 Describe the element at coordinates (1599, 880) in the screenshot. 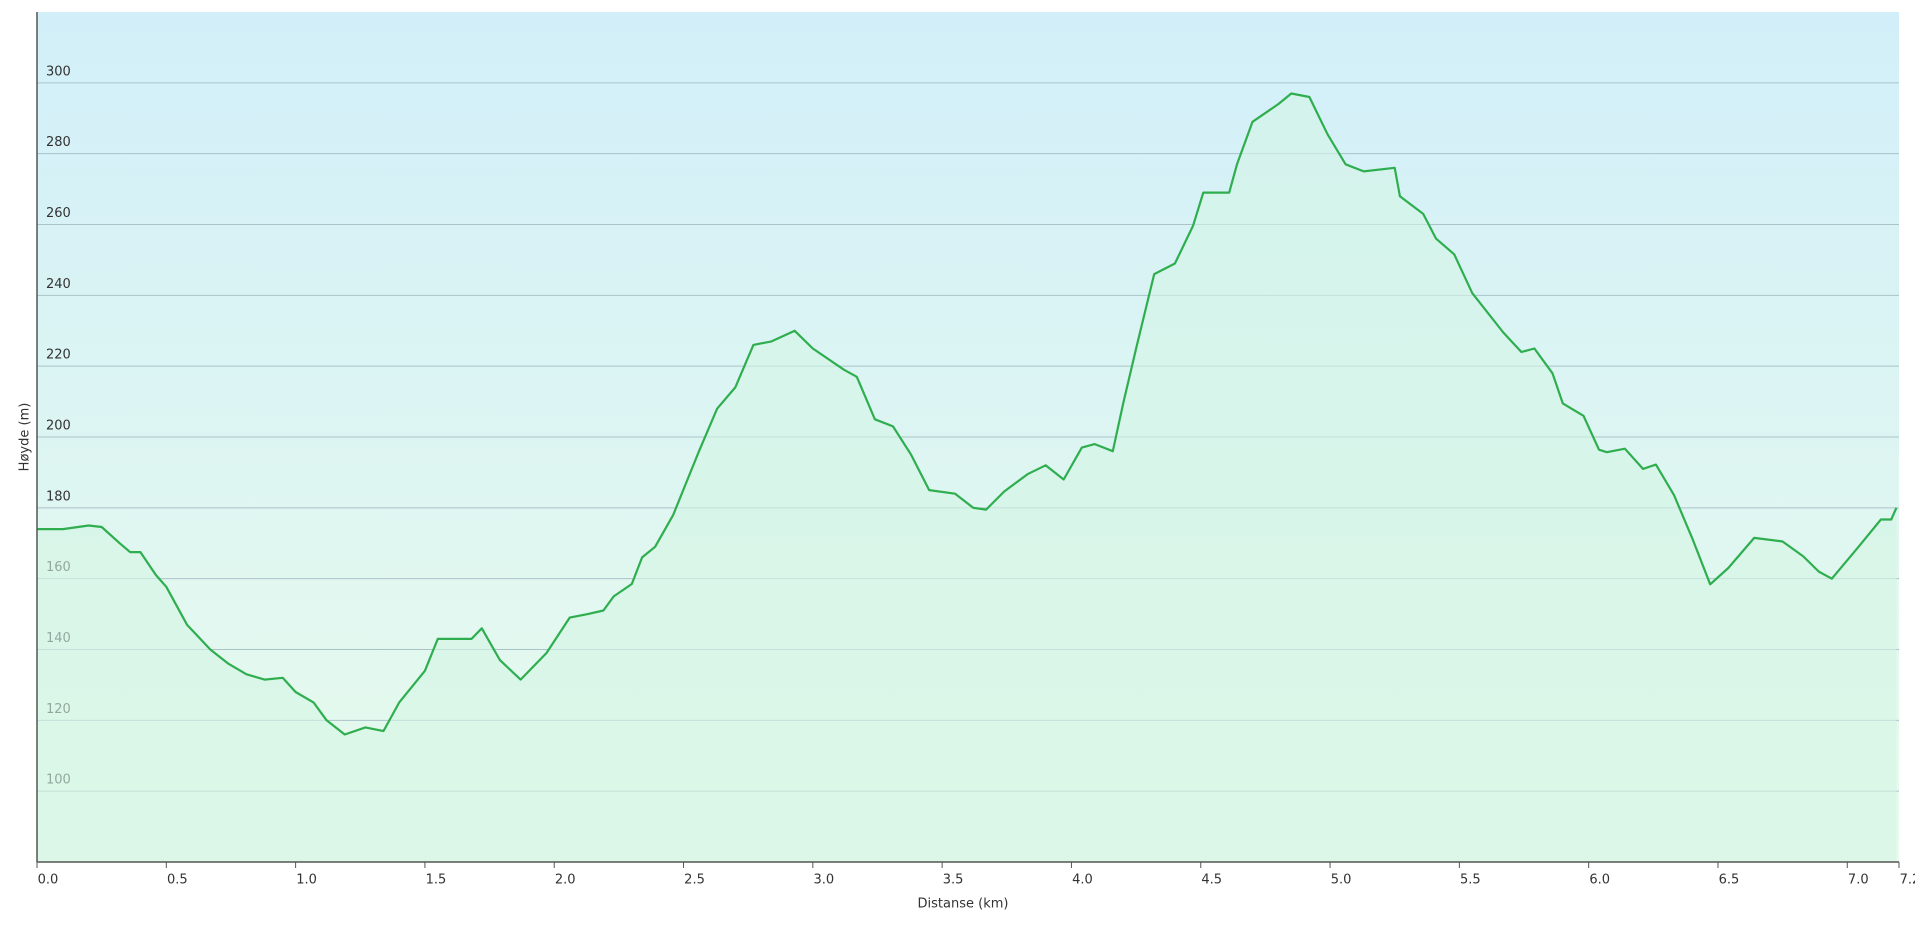

I see `x-tick-label: 6.0` at that location.